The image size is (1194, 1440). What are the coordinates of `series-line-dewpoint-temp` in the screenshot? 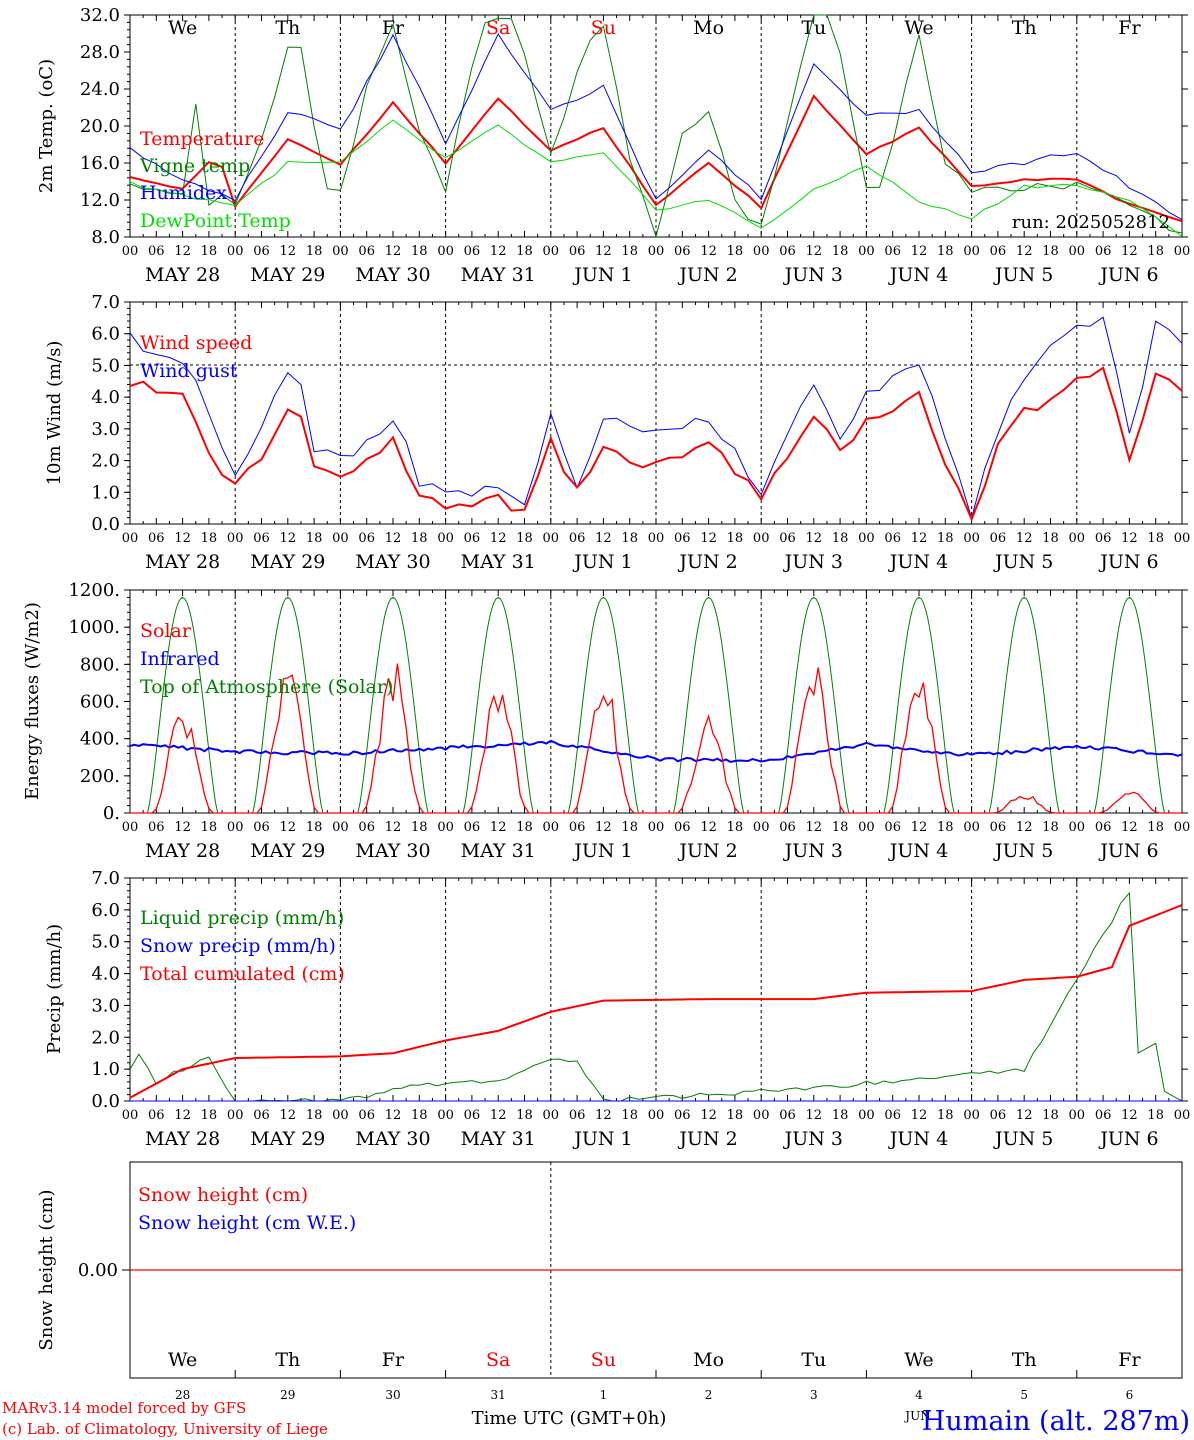 It's located at (656, 178).